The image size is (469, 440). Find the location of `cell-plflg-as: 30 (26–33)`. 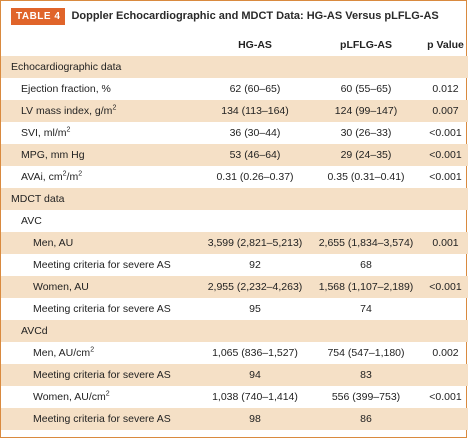

cell-plflg-as: 30 (26–33) is located at coordinates (366, 133).